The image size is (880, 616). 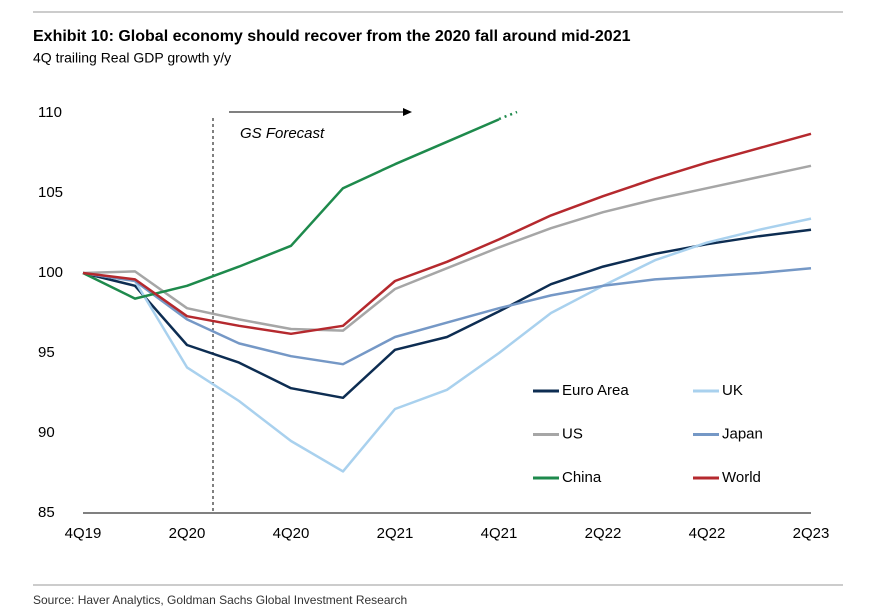 I want to click on x-tick-label: 4Q22, so click(x=707, y=533).